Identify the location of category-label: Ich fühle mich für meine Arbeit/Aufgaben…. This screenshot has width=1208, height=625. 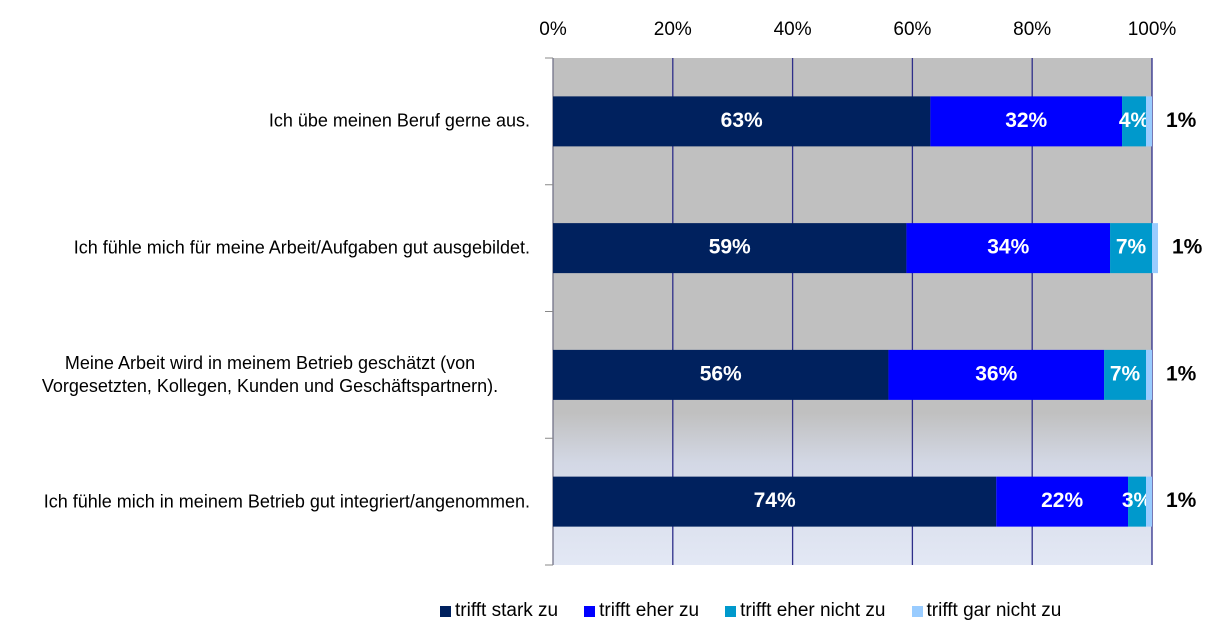
(301, 247).